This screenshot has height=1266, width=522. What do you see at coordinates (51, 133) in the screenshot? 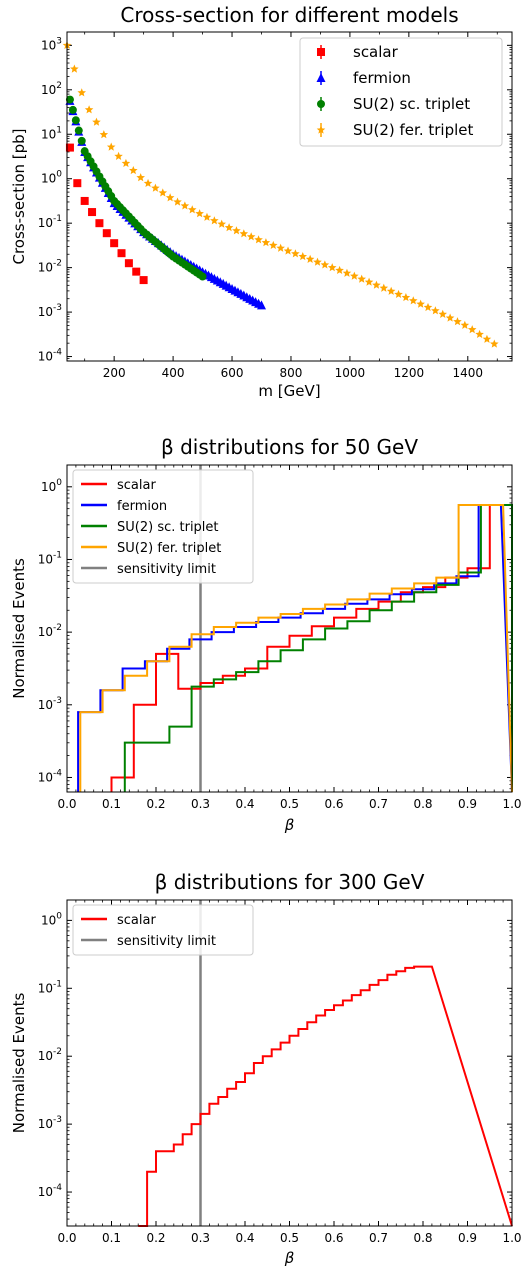
I see `cross-section-ytick-label: 10¹` at bounding box center [51, 133].